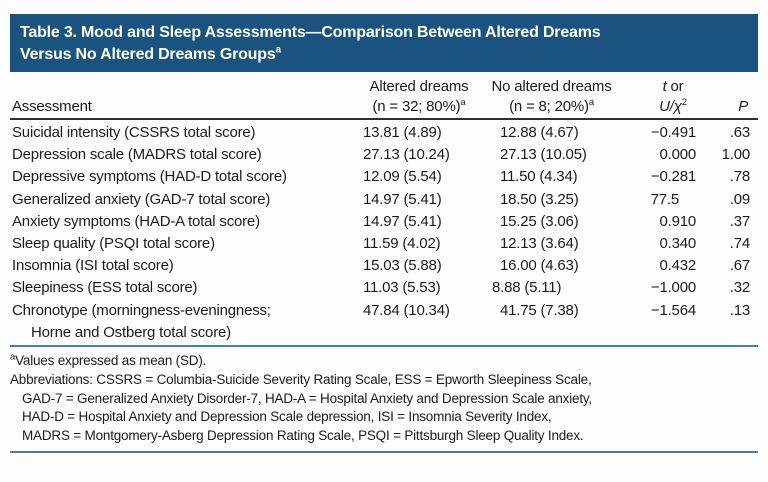  What do you see at coordinates (402, 177) in the screenshot?
I see `altered-dreams-value: 12.09 (5.54)` at bounding box center [402, 177].